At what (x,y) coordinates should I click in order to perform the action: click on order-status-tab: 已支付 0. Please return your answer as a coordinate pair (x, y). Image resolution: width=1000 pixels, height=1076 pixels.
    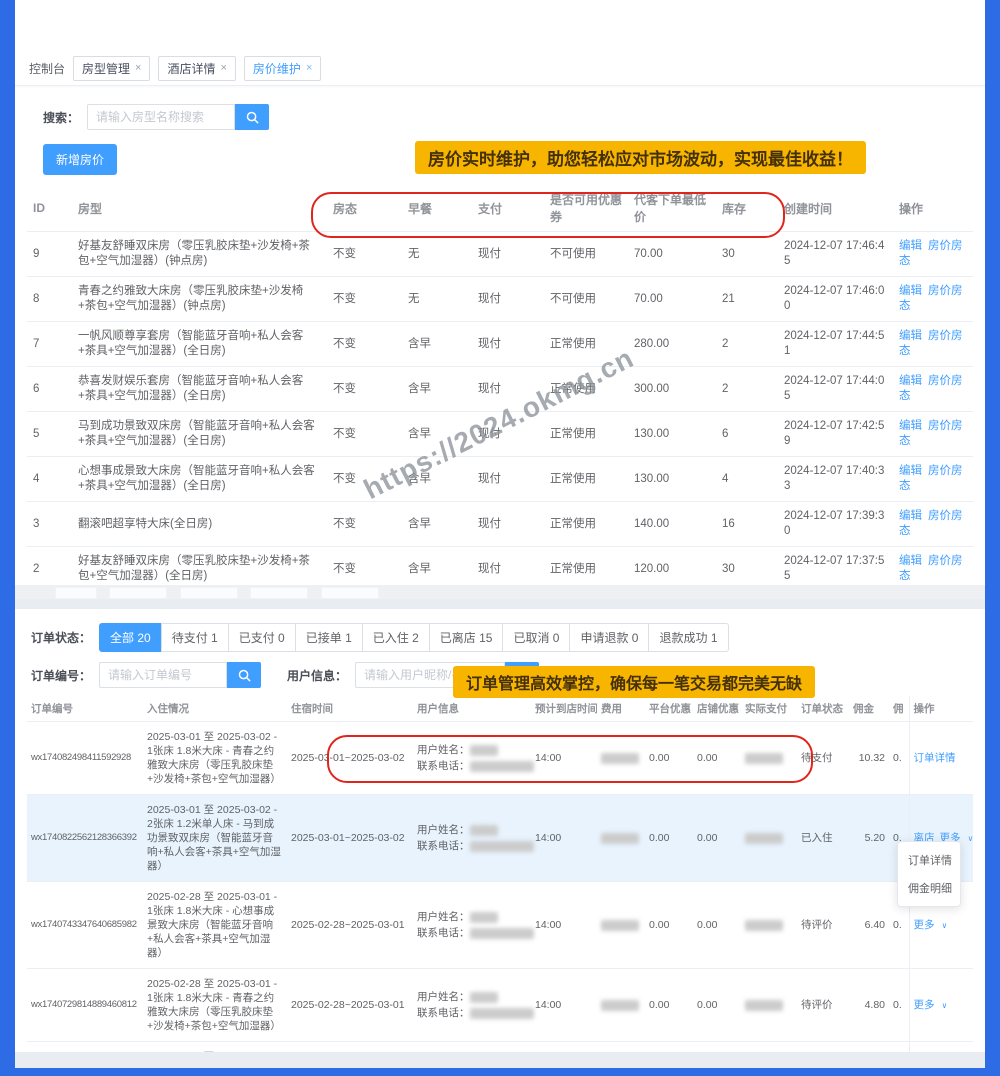
    Looking at the image, I should click on (261, 637).